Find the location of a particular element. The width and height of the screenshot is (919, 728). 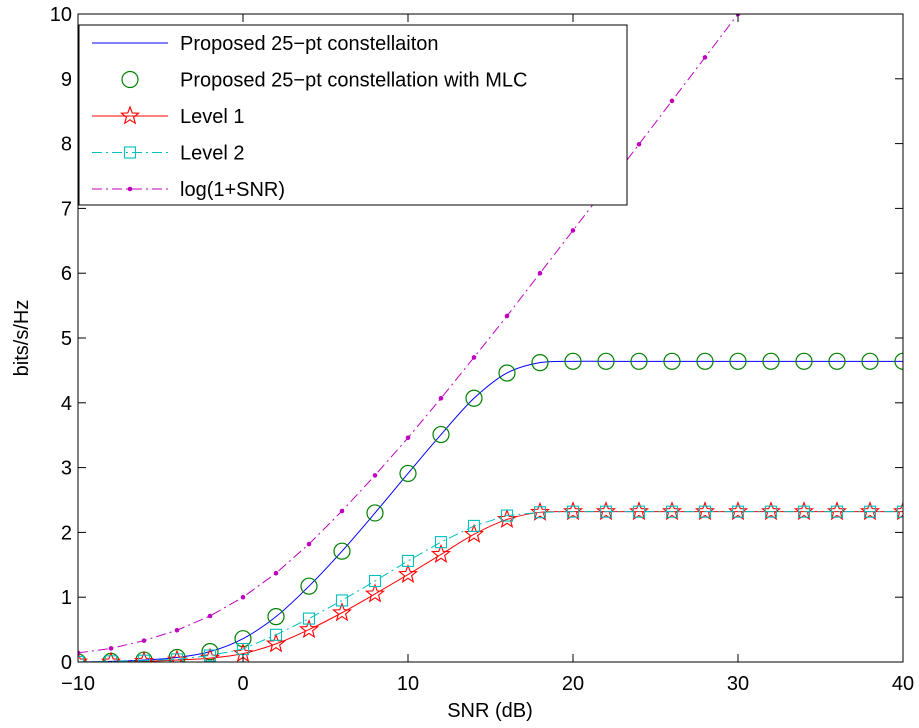

y-tick-label: 0 is located at coordinates (66, 663).